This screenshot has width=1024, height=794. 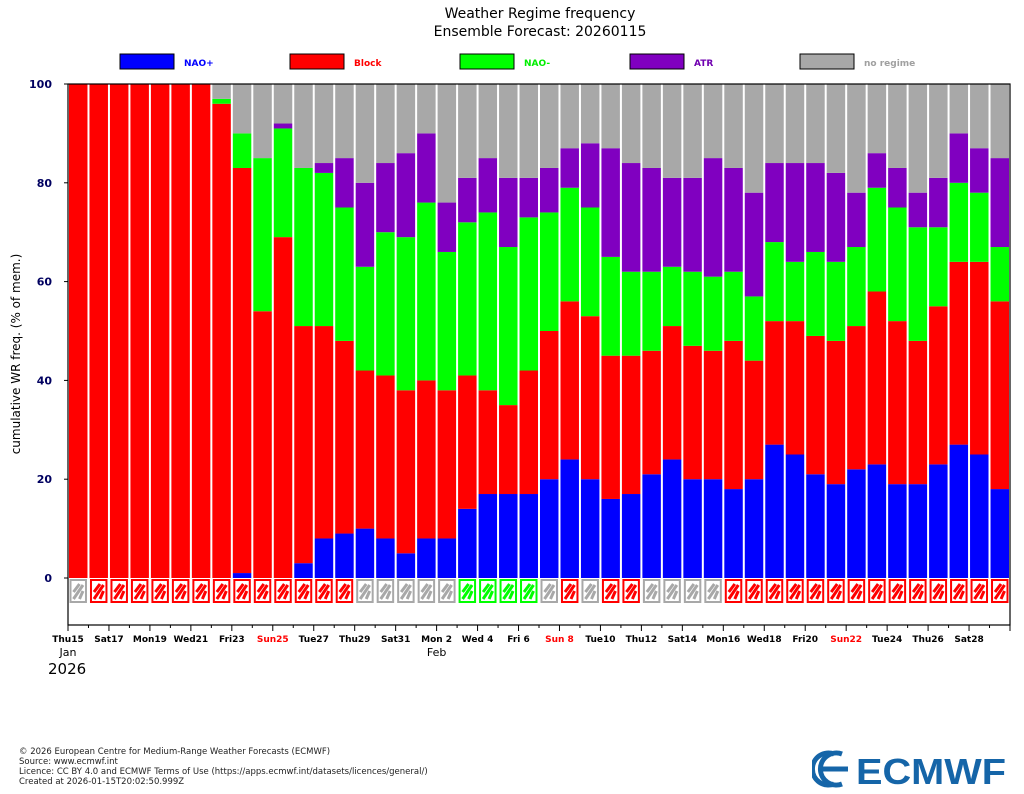 I want to click on x-tick-label: Tue10, so click(x=600, y=640).